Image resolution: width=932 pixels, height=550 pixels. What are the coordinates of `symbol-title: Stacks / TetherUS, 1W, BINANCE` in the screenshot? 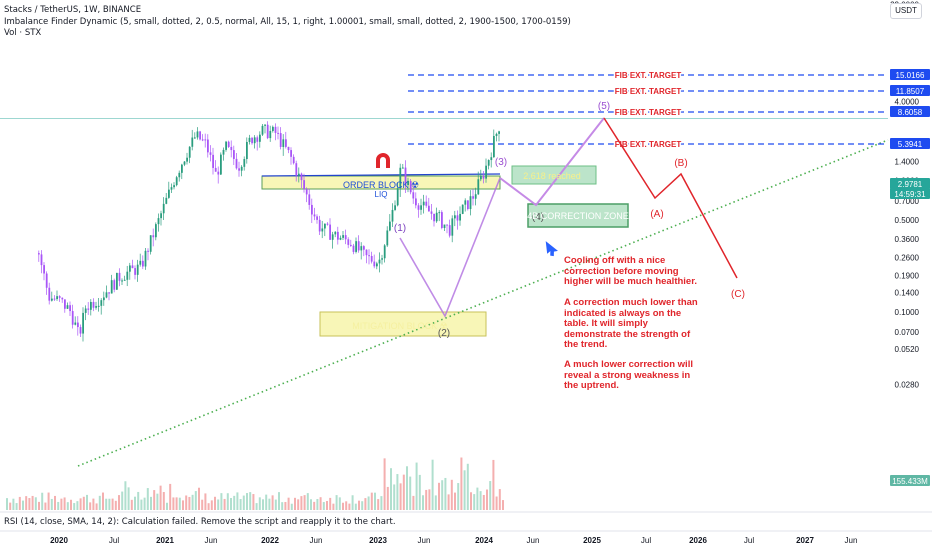 It's located at (73, 10).